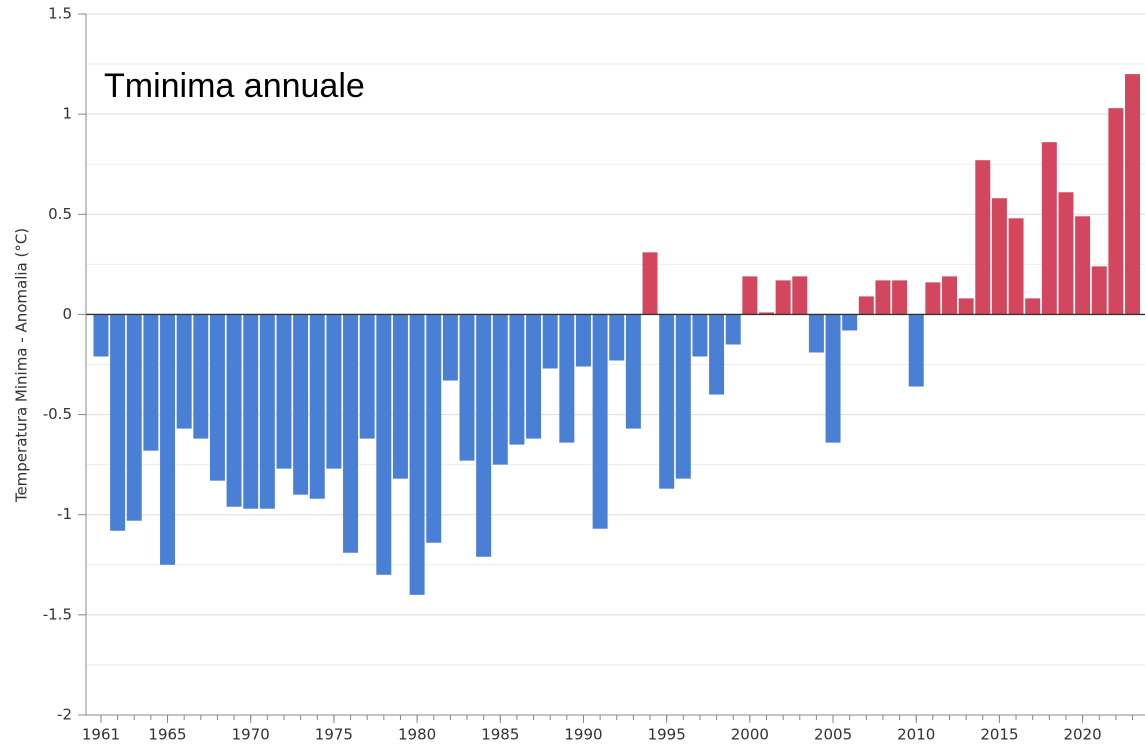 The image size is (1145, 748). Describe the element at coordinates (1083, 735) in the screenshot. I see `x-tick-label: 2020` at that location.